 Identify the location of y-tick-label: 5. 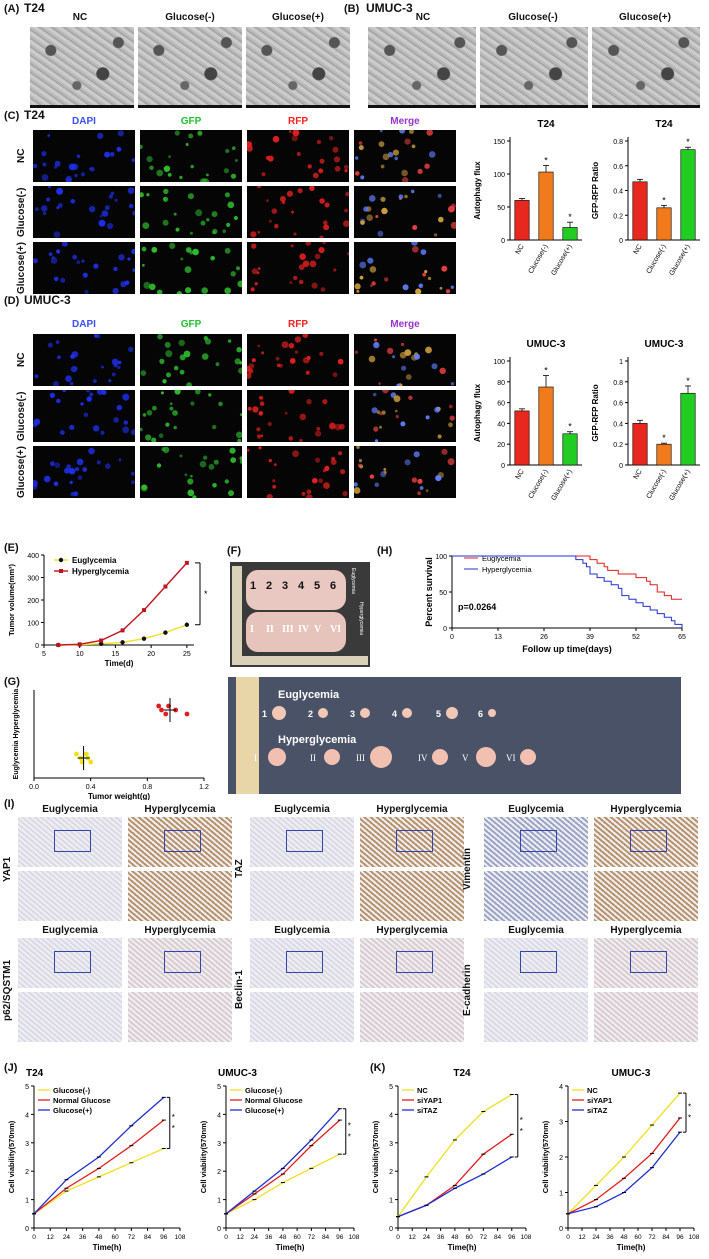
(27, 1087).